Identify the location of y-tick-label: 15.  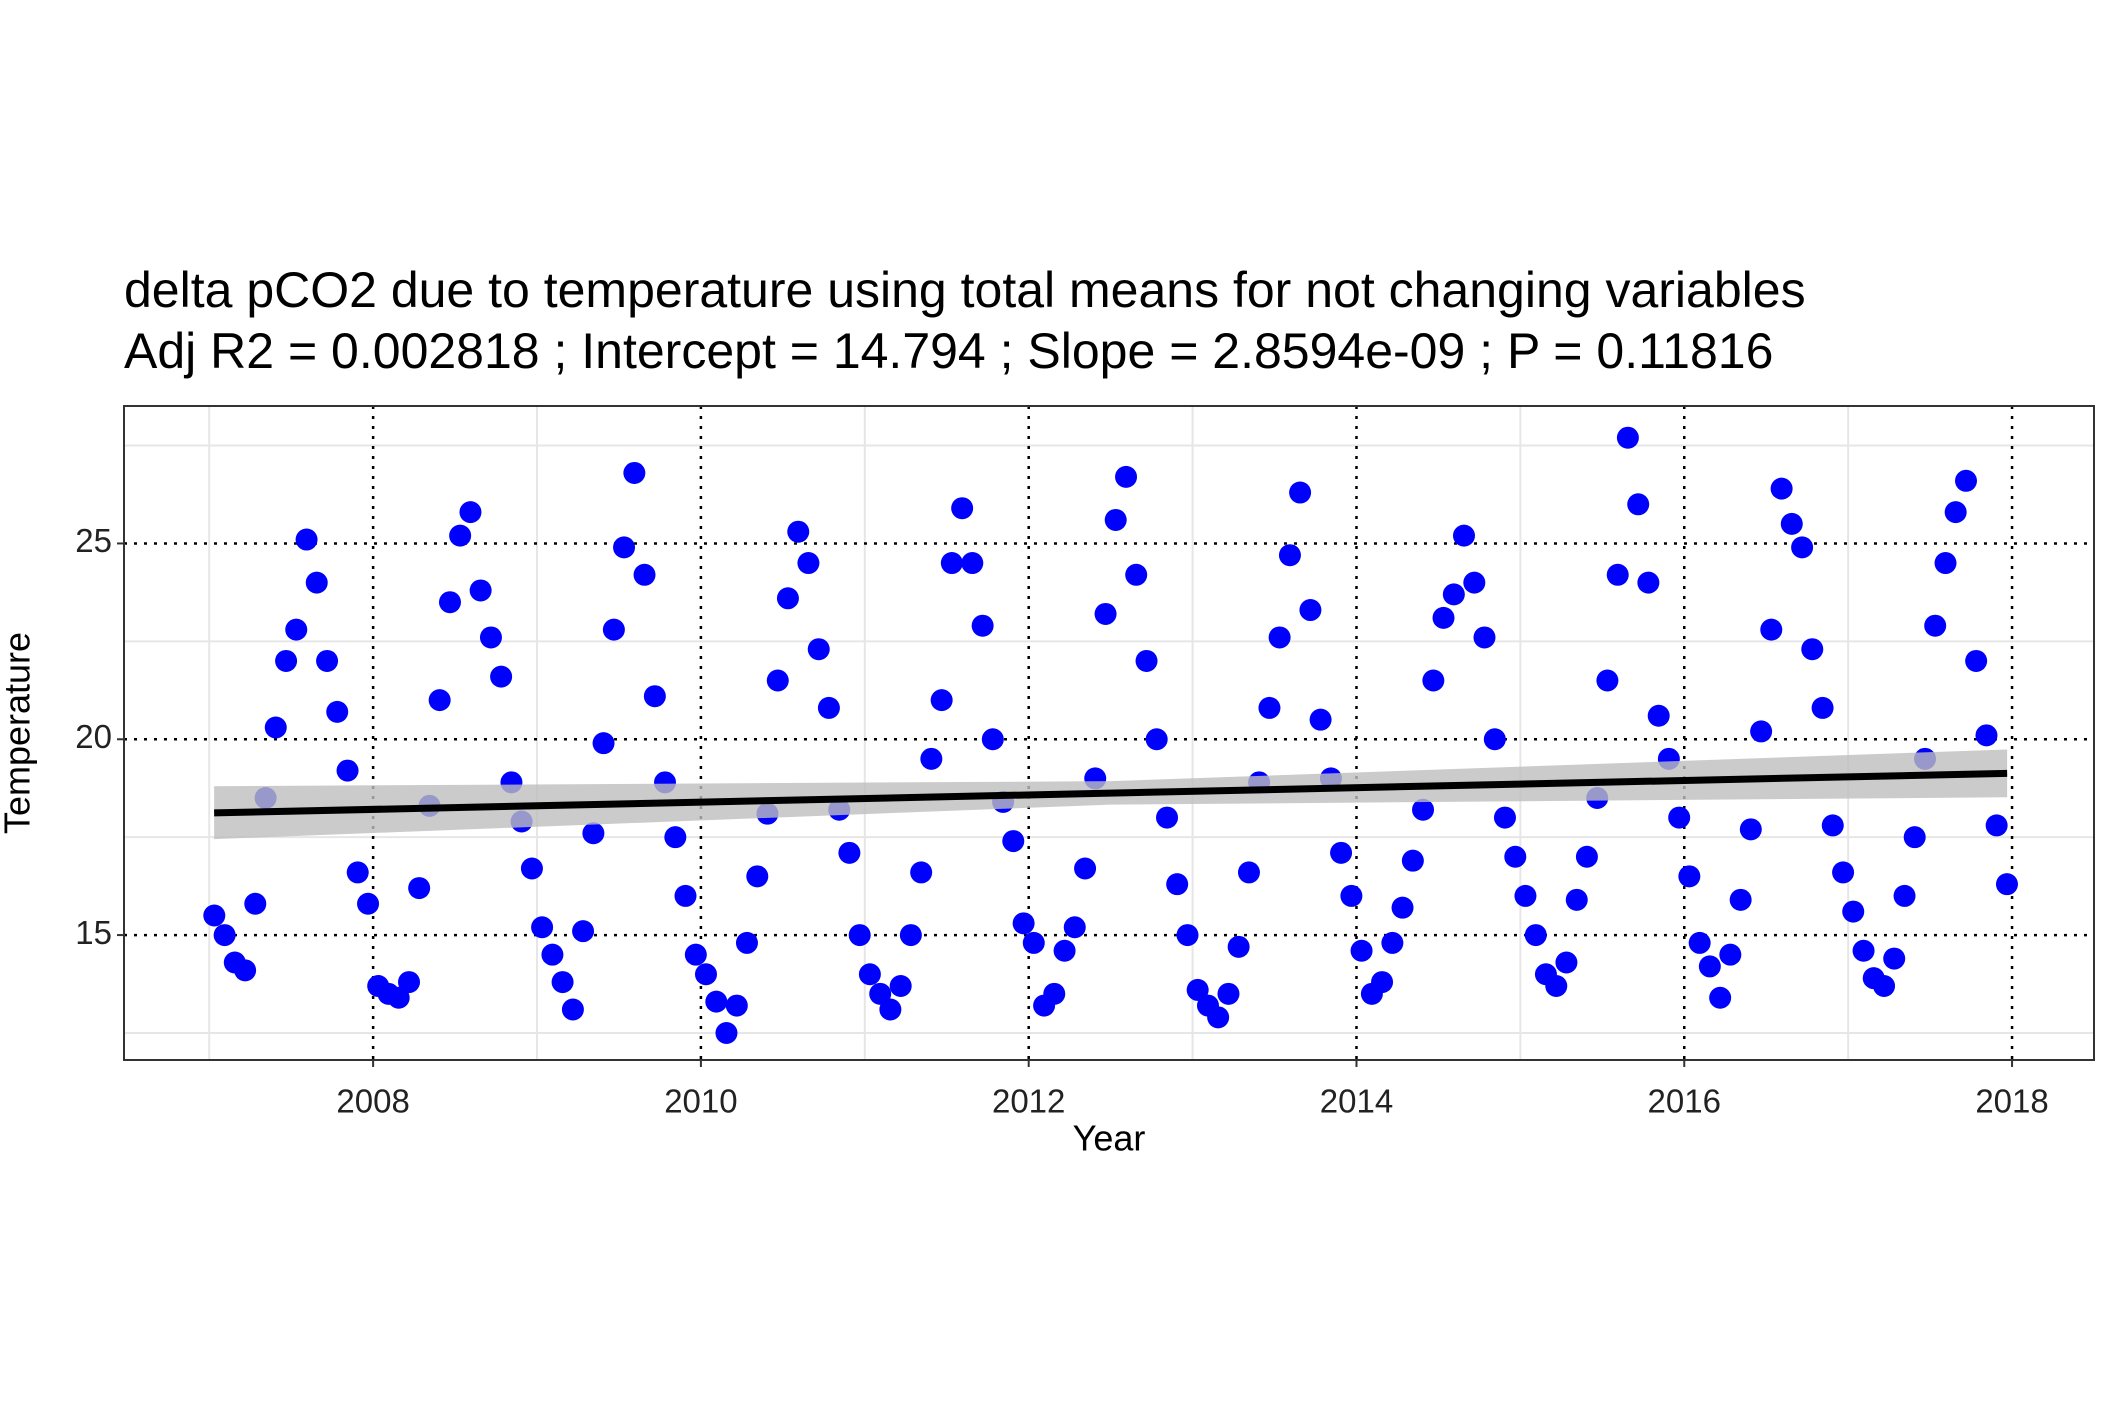
(93, 932).